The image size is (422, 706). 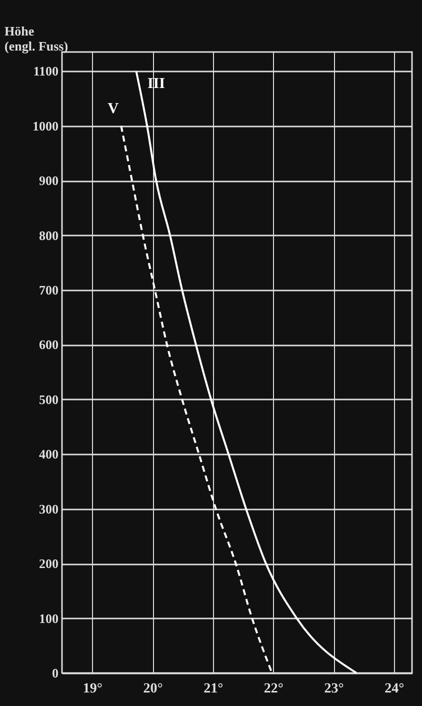 What do you see at coordinates (55, 673) in the screenshot?
I see `y-tick-label: 0` at bounding box center [55, 673].